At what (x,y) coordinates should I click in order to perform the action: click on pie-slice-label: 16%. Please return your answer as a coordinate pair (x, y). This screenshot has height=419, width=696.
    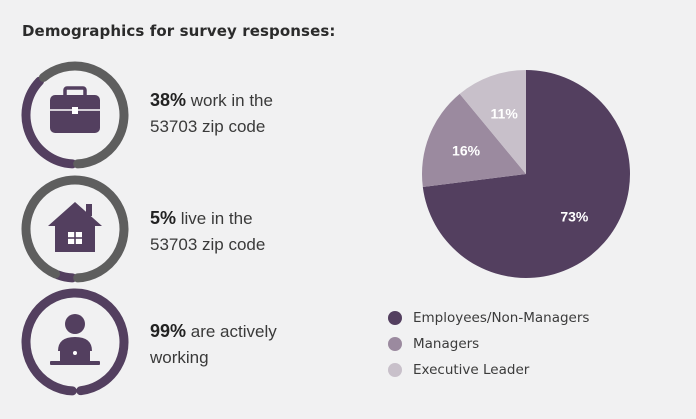
    Looking at the image, I should click on (466, 150).